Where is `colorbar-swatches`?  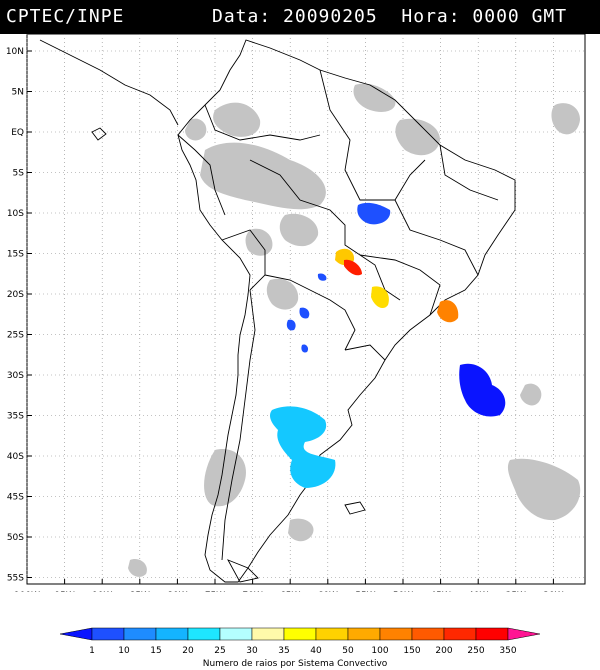
colorbar-swatches is located at coordinates (300, 634).